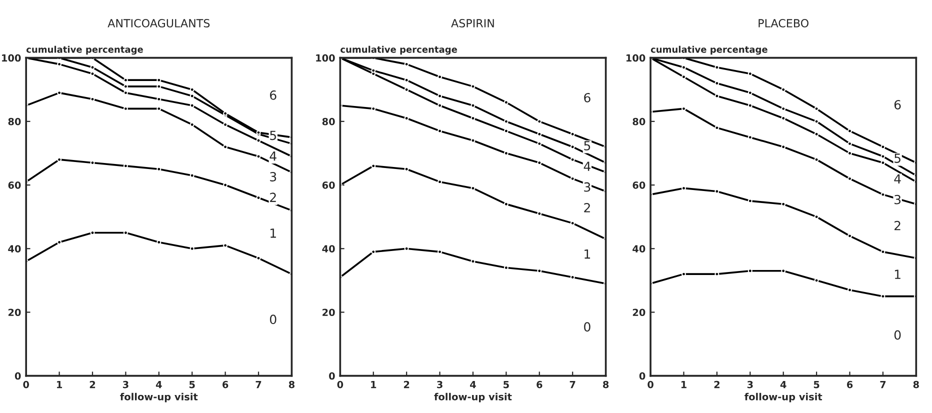 The height and width of the screenshot is (413, 932). Describe the element at coordinates (159, 23) in the screenshot. I see `chart-title: ANTICOAGULANTS` at that location.